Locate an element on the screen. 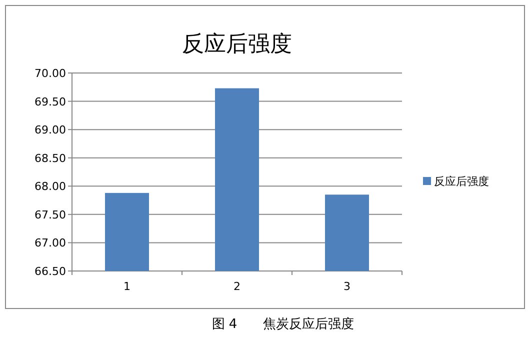 The width and height of the screenshot is (531, 338). y-tick-label: 67.00 is located at coordinates (50, 243).